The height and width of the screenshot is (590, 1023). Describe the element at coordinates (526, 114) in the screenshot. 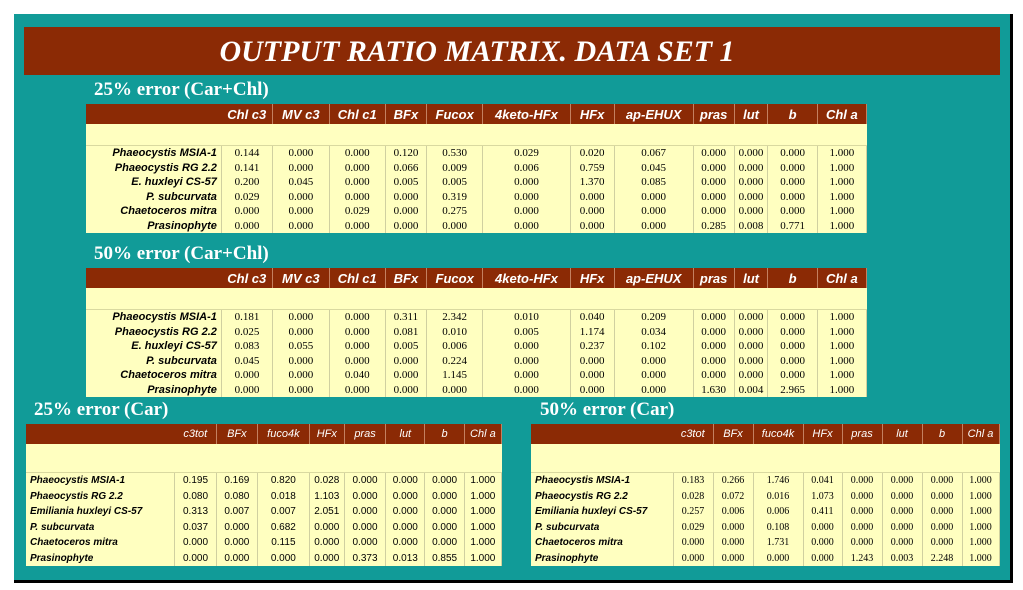

I see `column-header-4keto-hfx: 4keto-HFx` at that location.